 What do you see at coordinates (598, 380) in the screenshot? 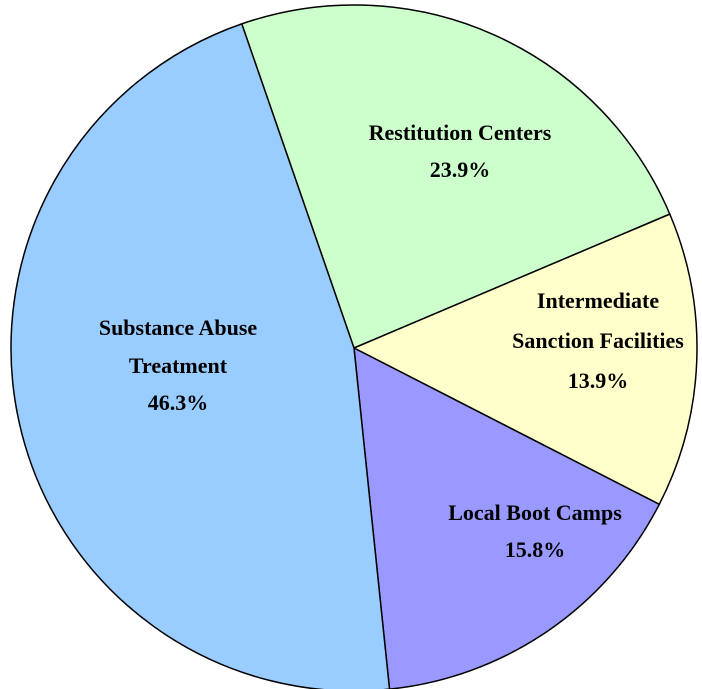
I see `slice-value-label: 13.9%` at bounding box center [598, 380].